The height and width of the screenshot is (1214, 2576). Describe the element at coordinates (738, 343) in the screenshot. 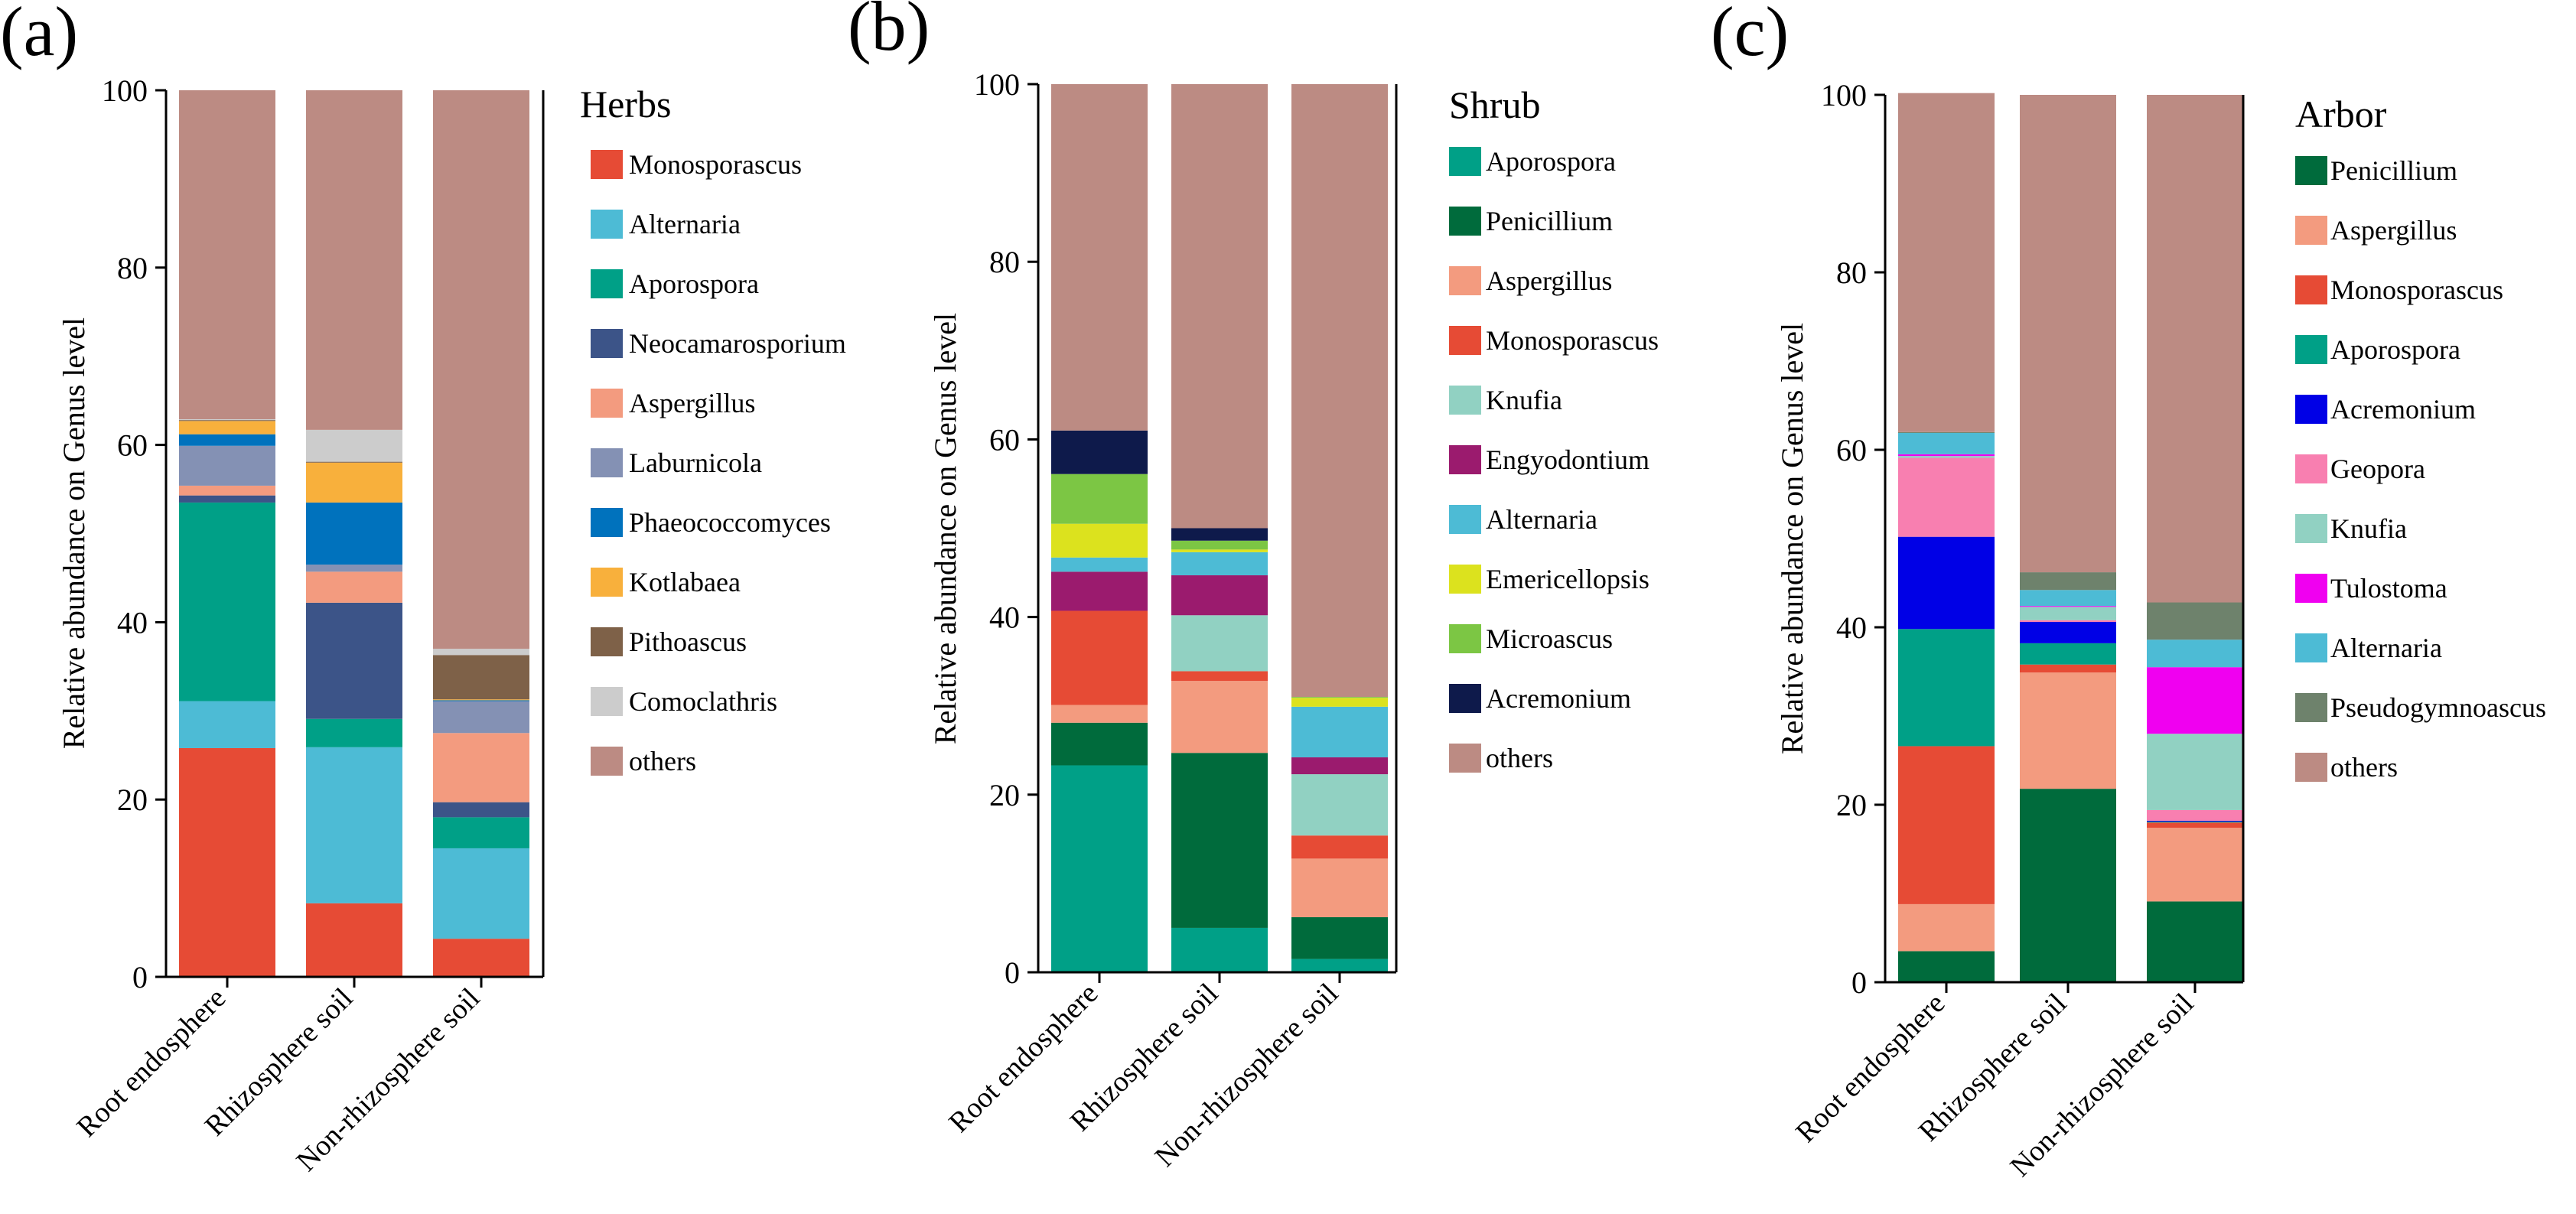

I see `legend-label: Neocamarosporium` at that location.